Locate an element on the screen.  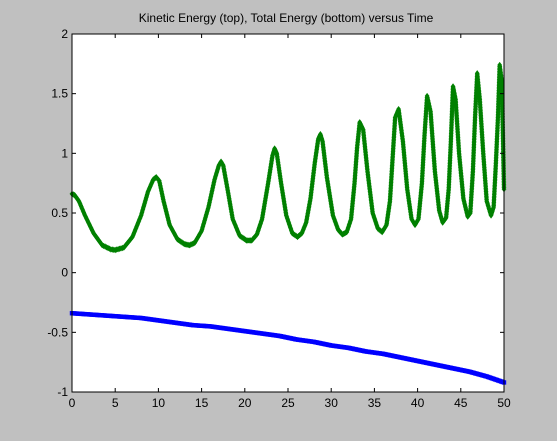
x-tick-label: 25 is located at coordinates (288, 403).